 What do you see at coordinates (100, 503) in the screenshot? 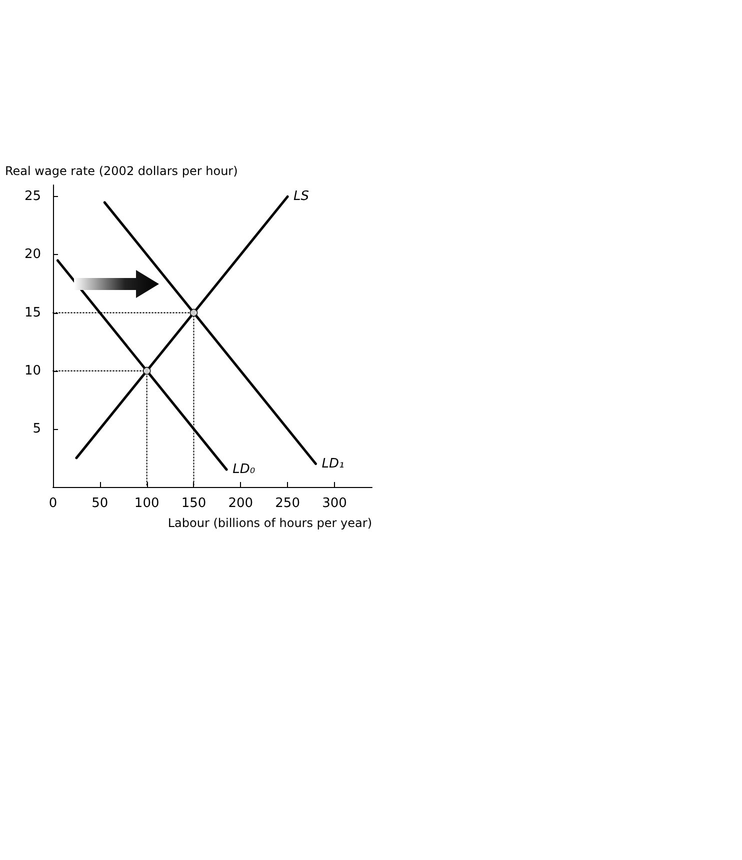
I see `x-tick-label: 50` at bounding box center [100, 503].